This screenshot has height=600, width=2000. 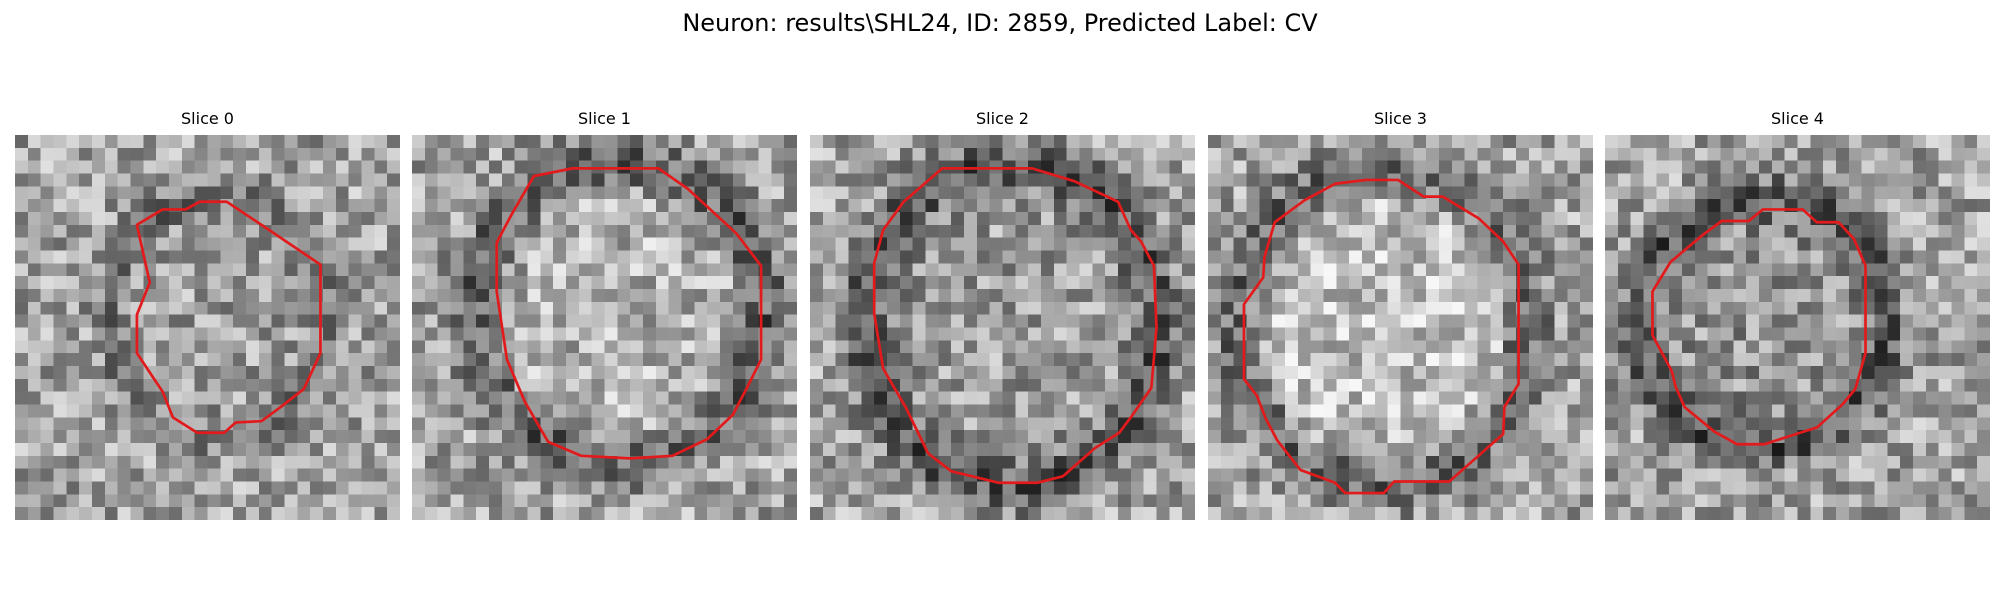 I want to click on slice-title: Slice 1, so click(x=604, y=118).